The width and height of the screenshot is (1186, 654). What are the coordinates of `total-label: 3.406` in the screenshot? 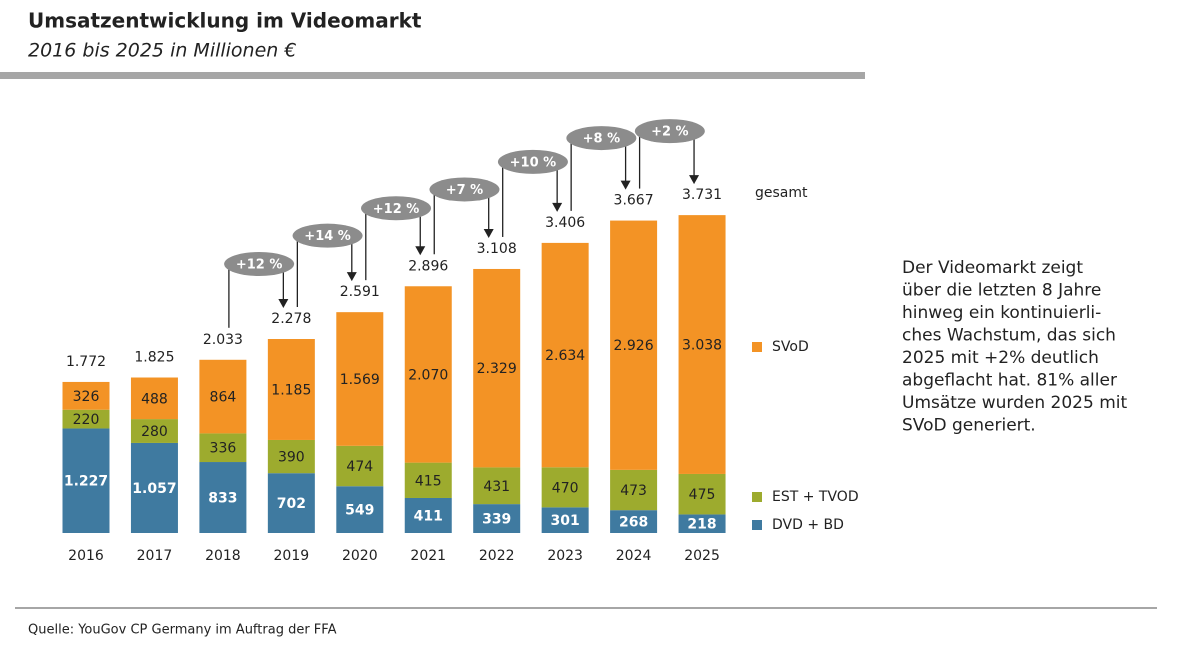 It's located at (565, 223).